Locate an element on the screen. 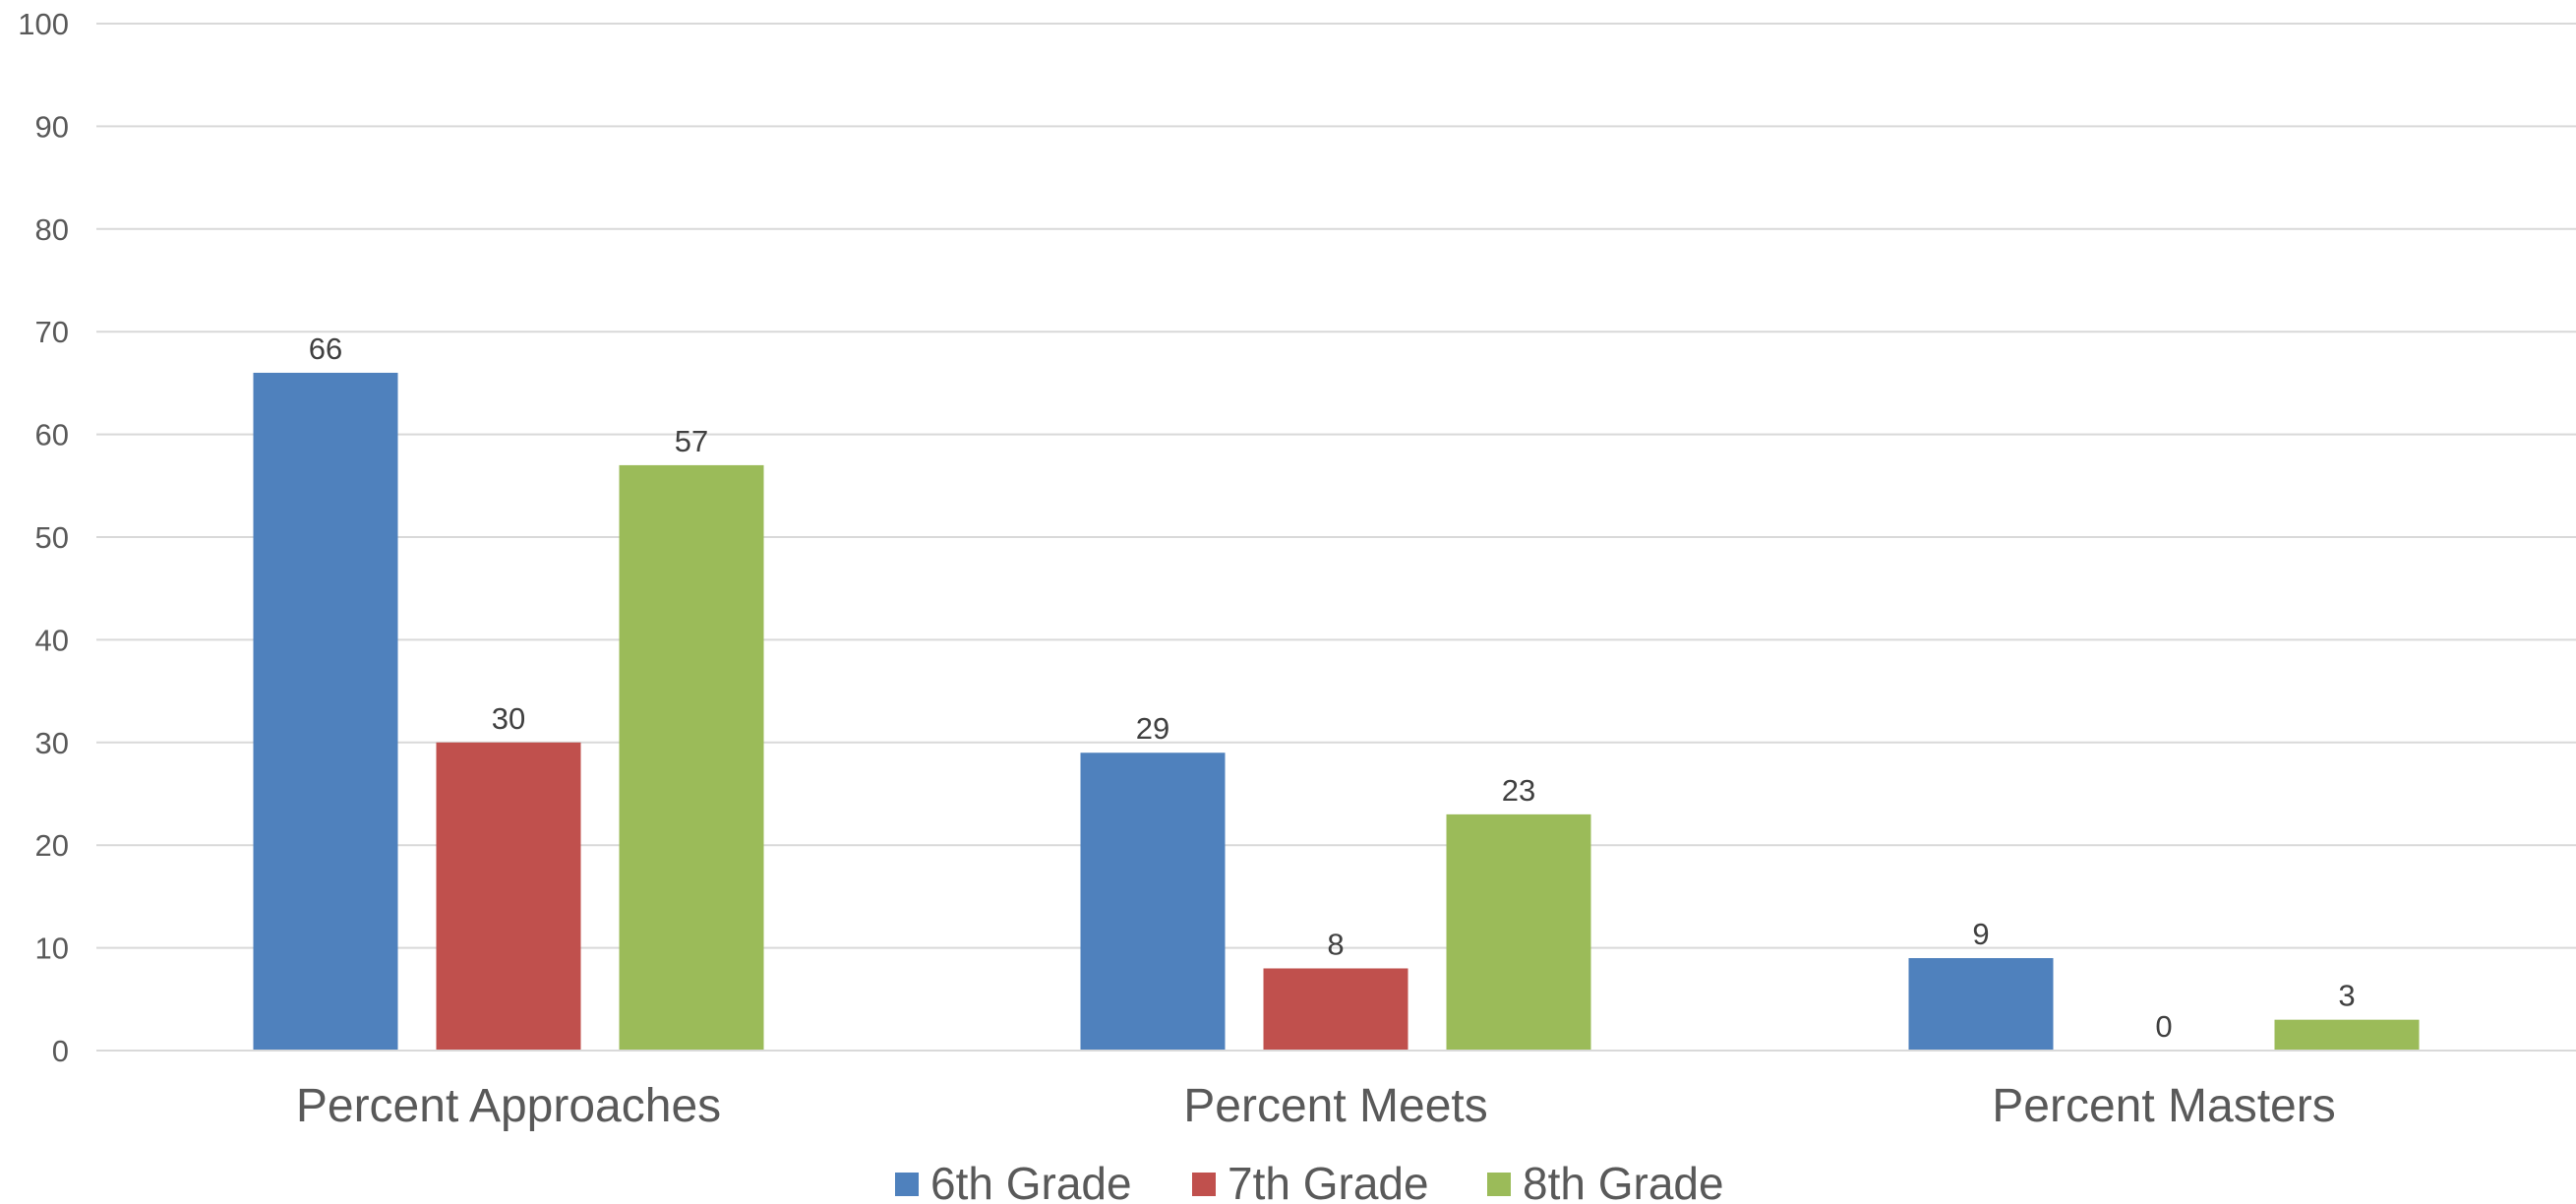 The width and height of the screenshot is (2576, 1204). y-axis-ticks: 0 10 20 30 40 50 60 70 80 90 100 is located at coordinates (43, 537).